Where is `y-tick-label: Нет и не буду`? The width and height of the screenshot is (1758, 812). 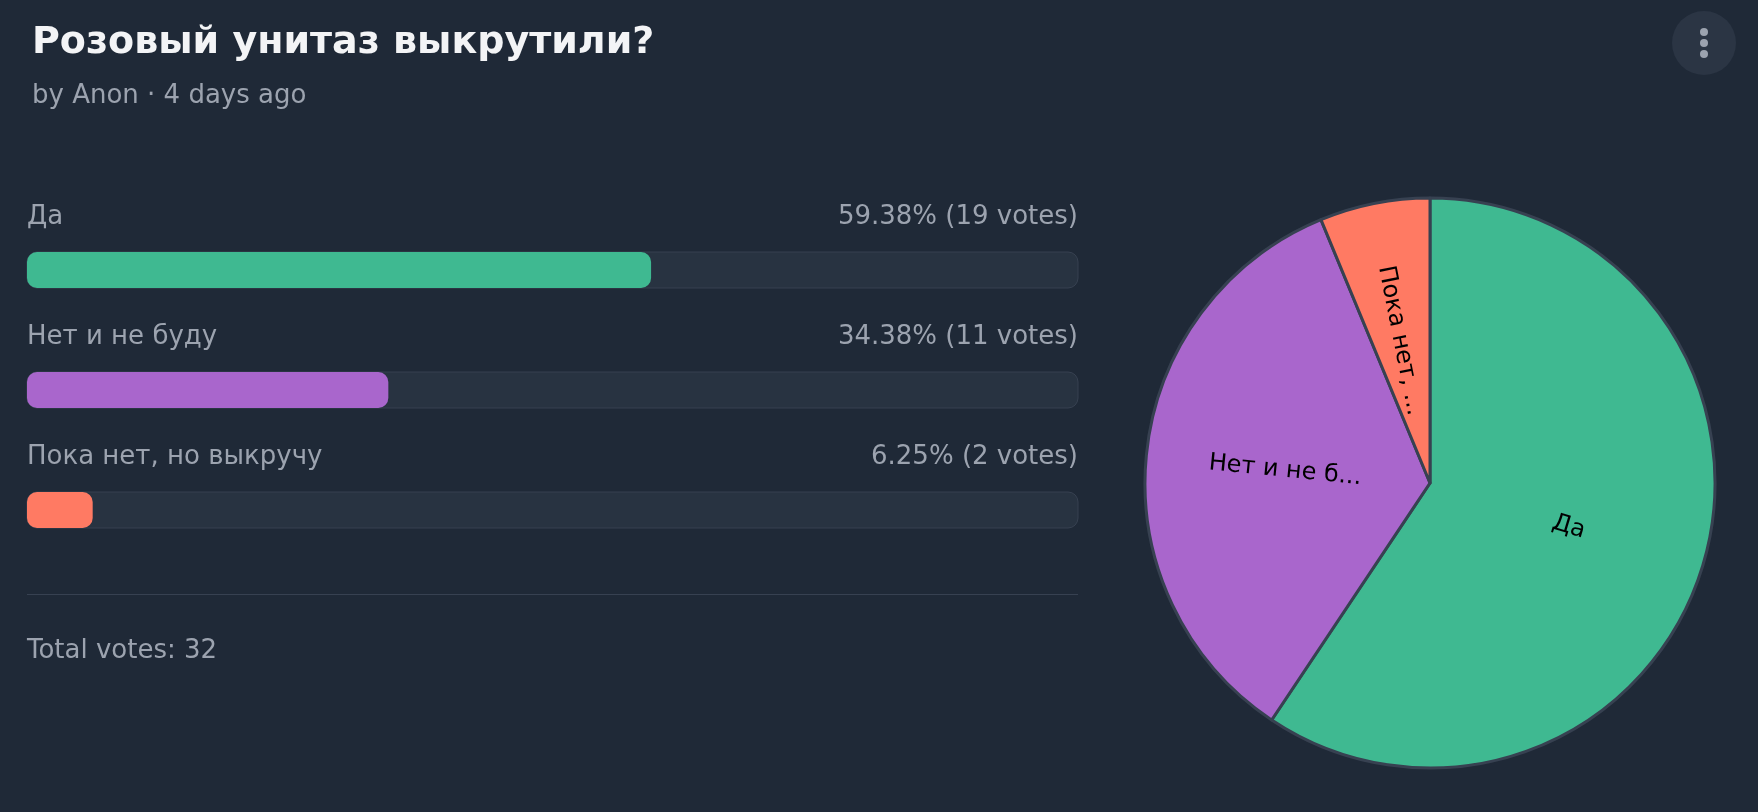
y-tick-label: Нет и не буду is located at coordinates (122, 335).